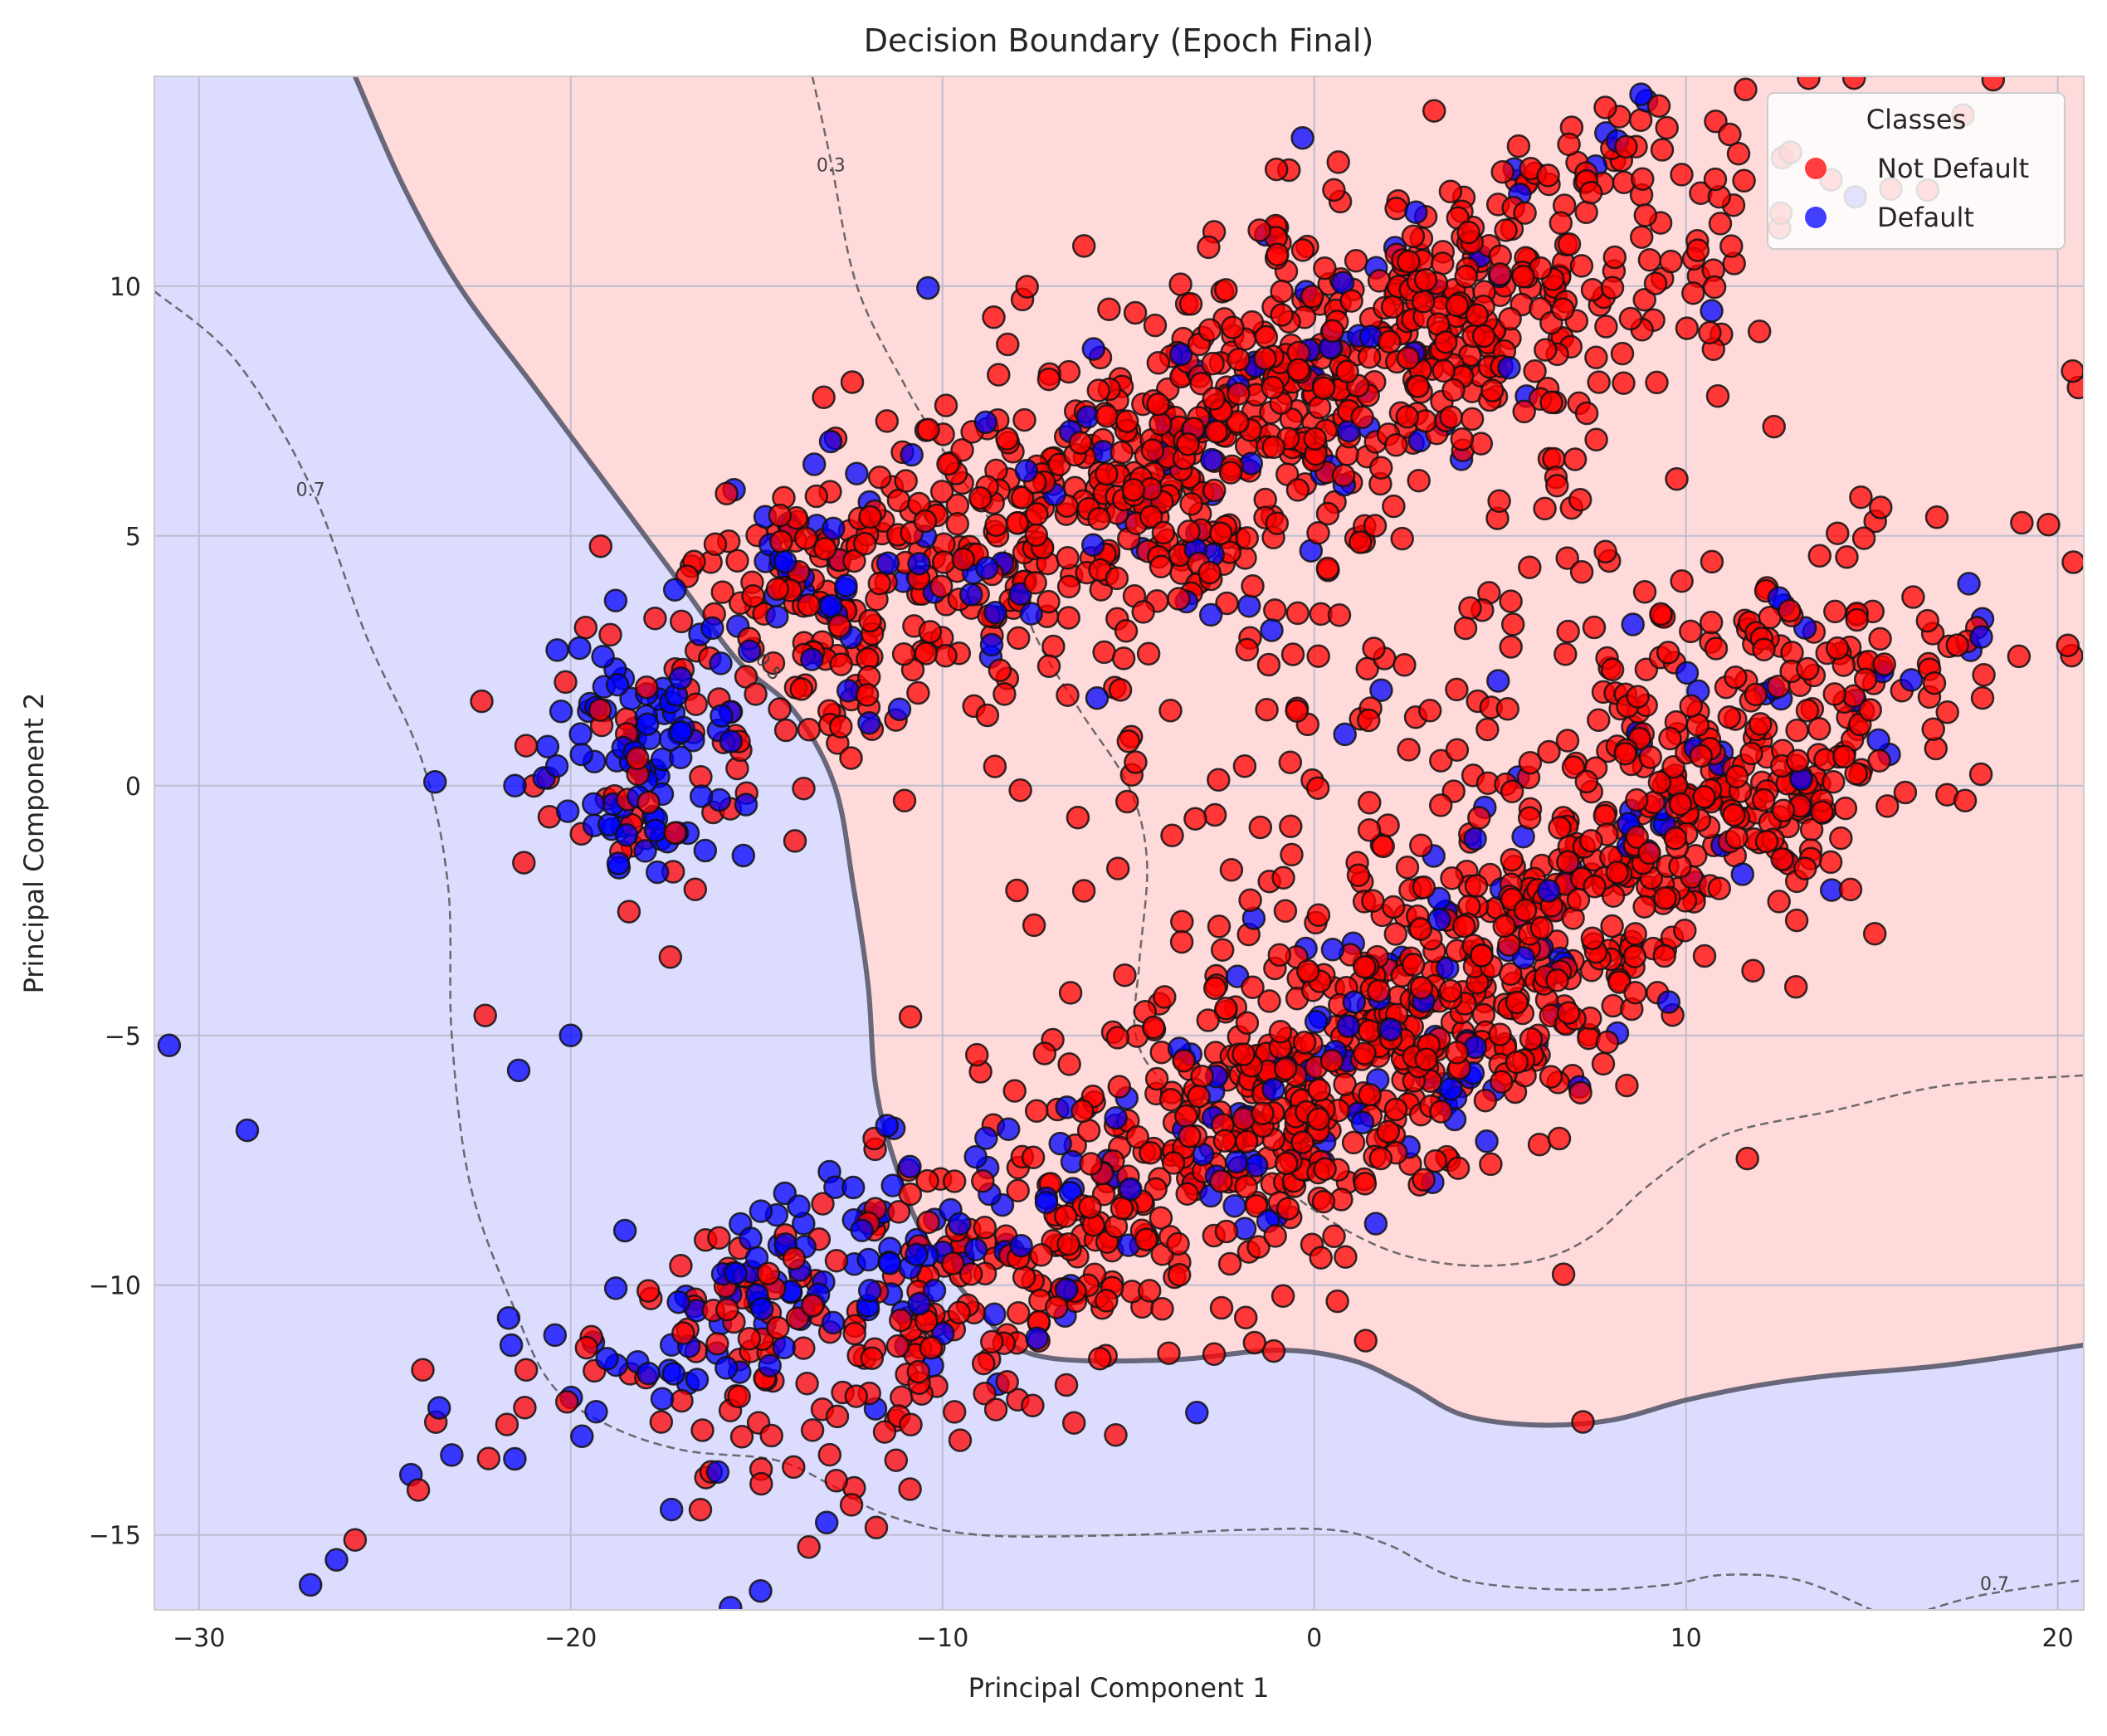  I want to click on legend: Classes Not Default Default, so click(1917, 171).